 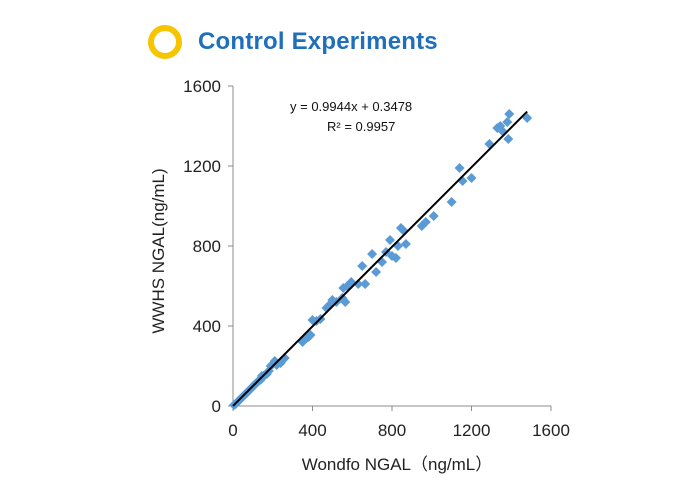 What do you see at coordinates (392, 408) in the screenshot?
I see `x-axis` at bounding box center [392, 408].